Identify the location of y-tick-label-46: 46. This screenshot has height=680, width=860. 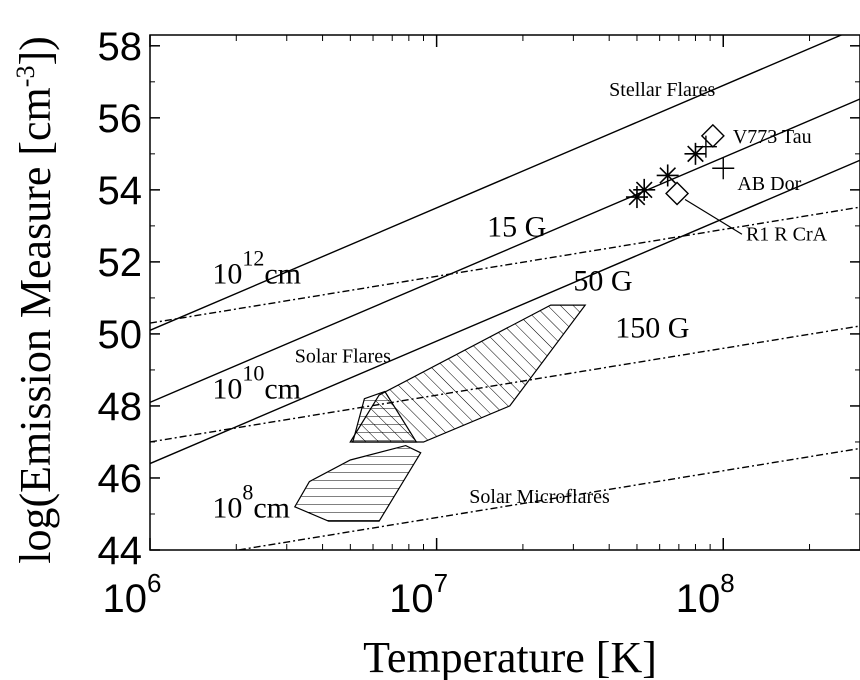
(120, 479).